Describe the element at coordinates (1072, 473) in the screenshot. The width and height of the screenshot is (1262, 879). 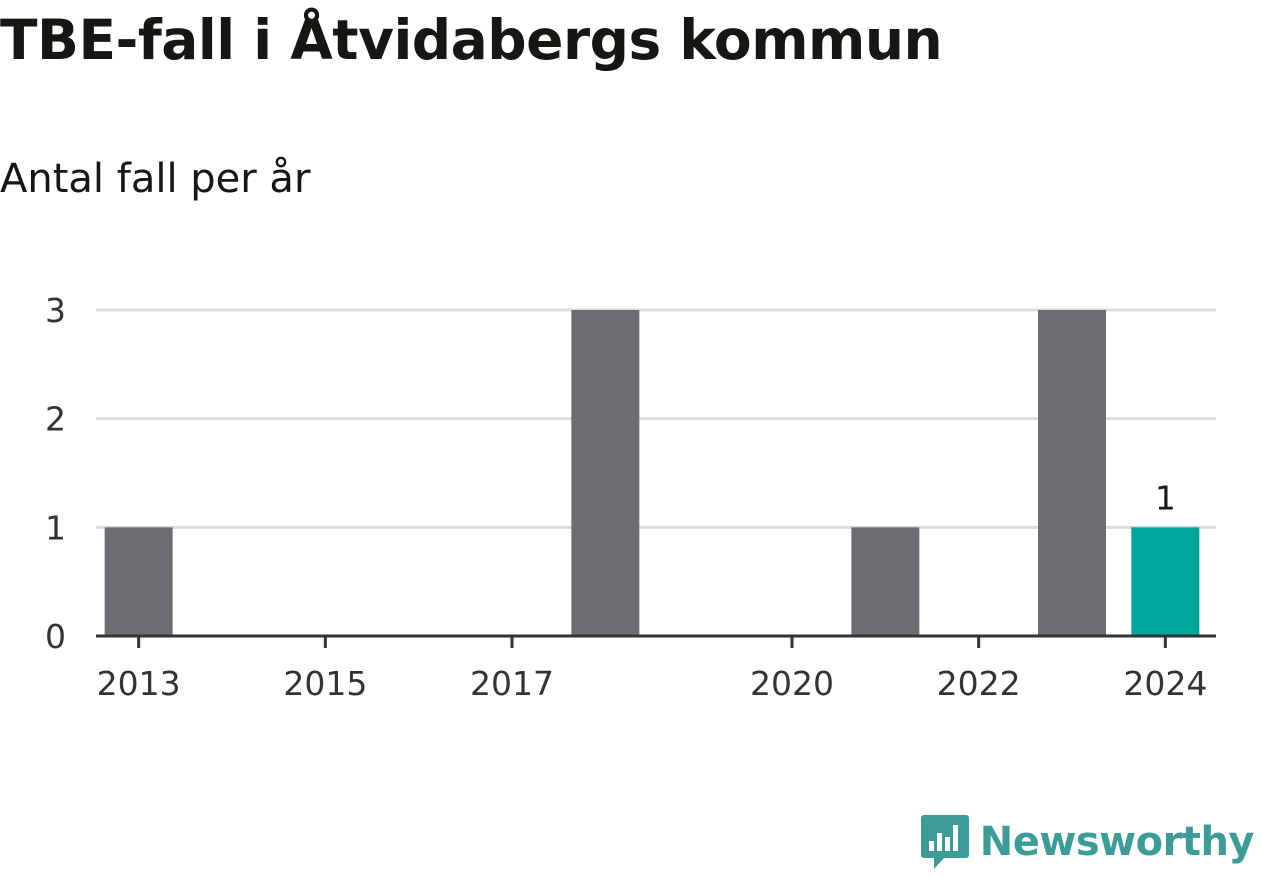
I see `bar-2023` at that location.